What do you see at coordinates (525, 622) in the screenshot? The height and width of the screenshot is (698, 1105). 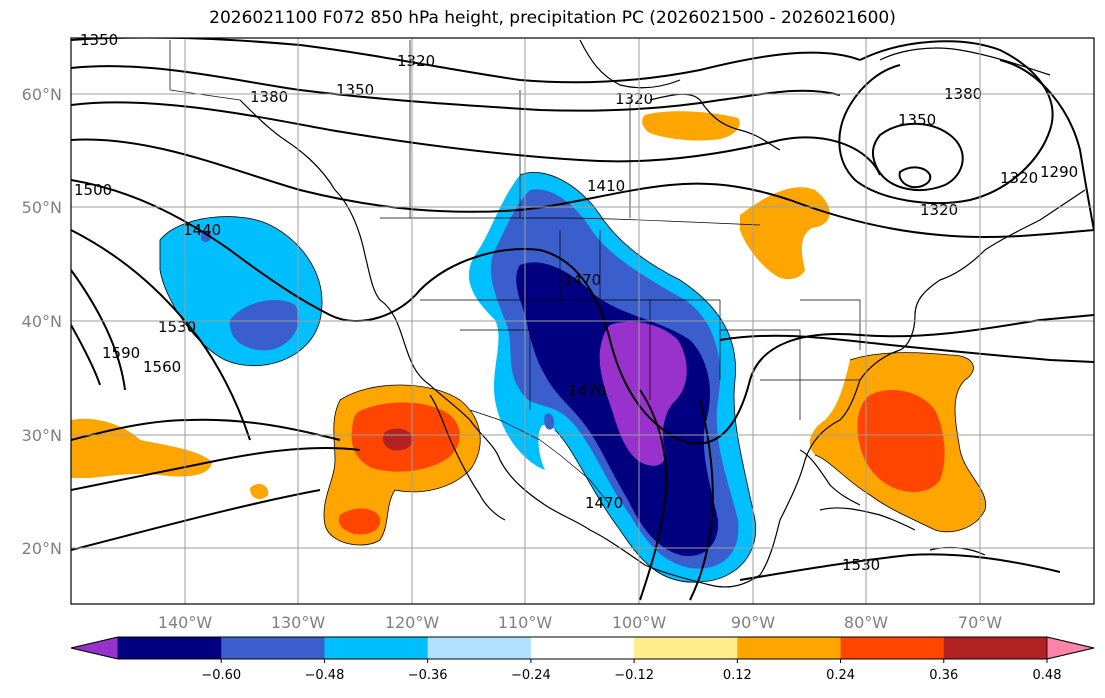 I see `lon-label: 110°W` at bounding box center [525, 622].